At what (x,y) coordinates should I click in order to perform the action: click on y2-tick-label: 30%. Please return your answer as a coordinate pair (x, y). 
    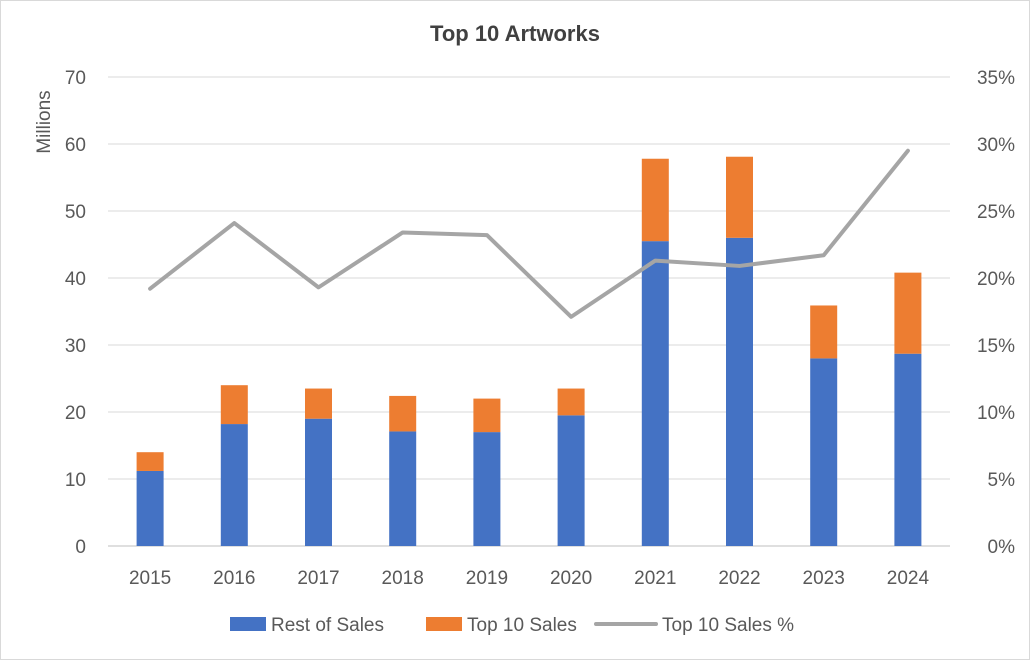
    Looking at the image, I should click on (996, 145).